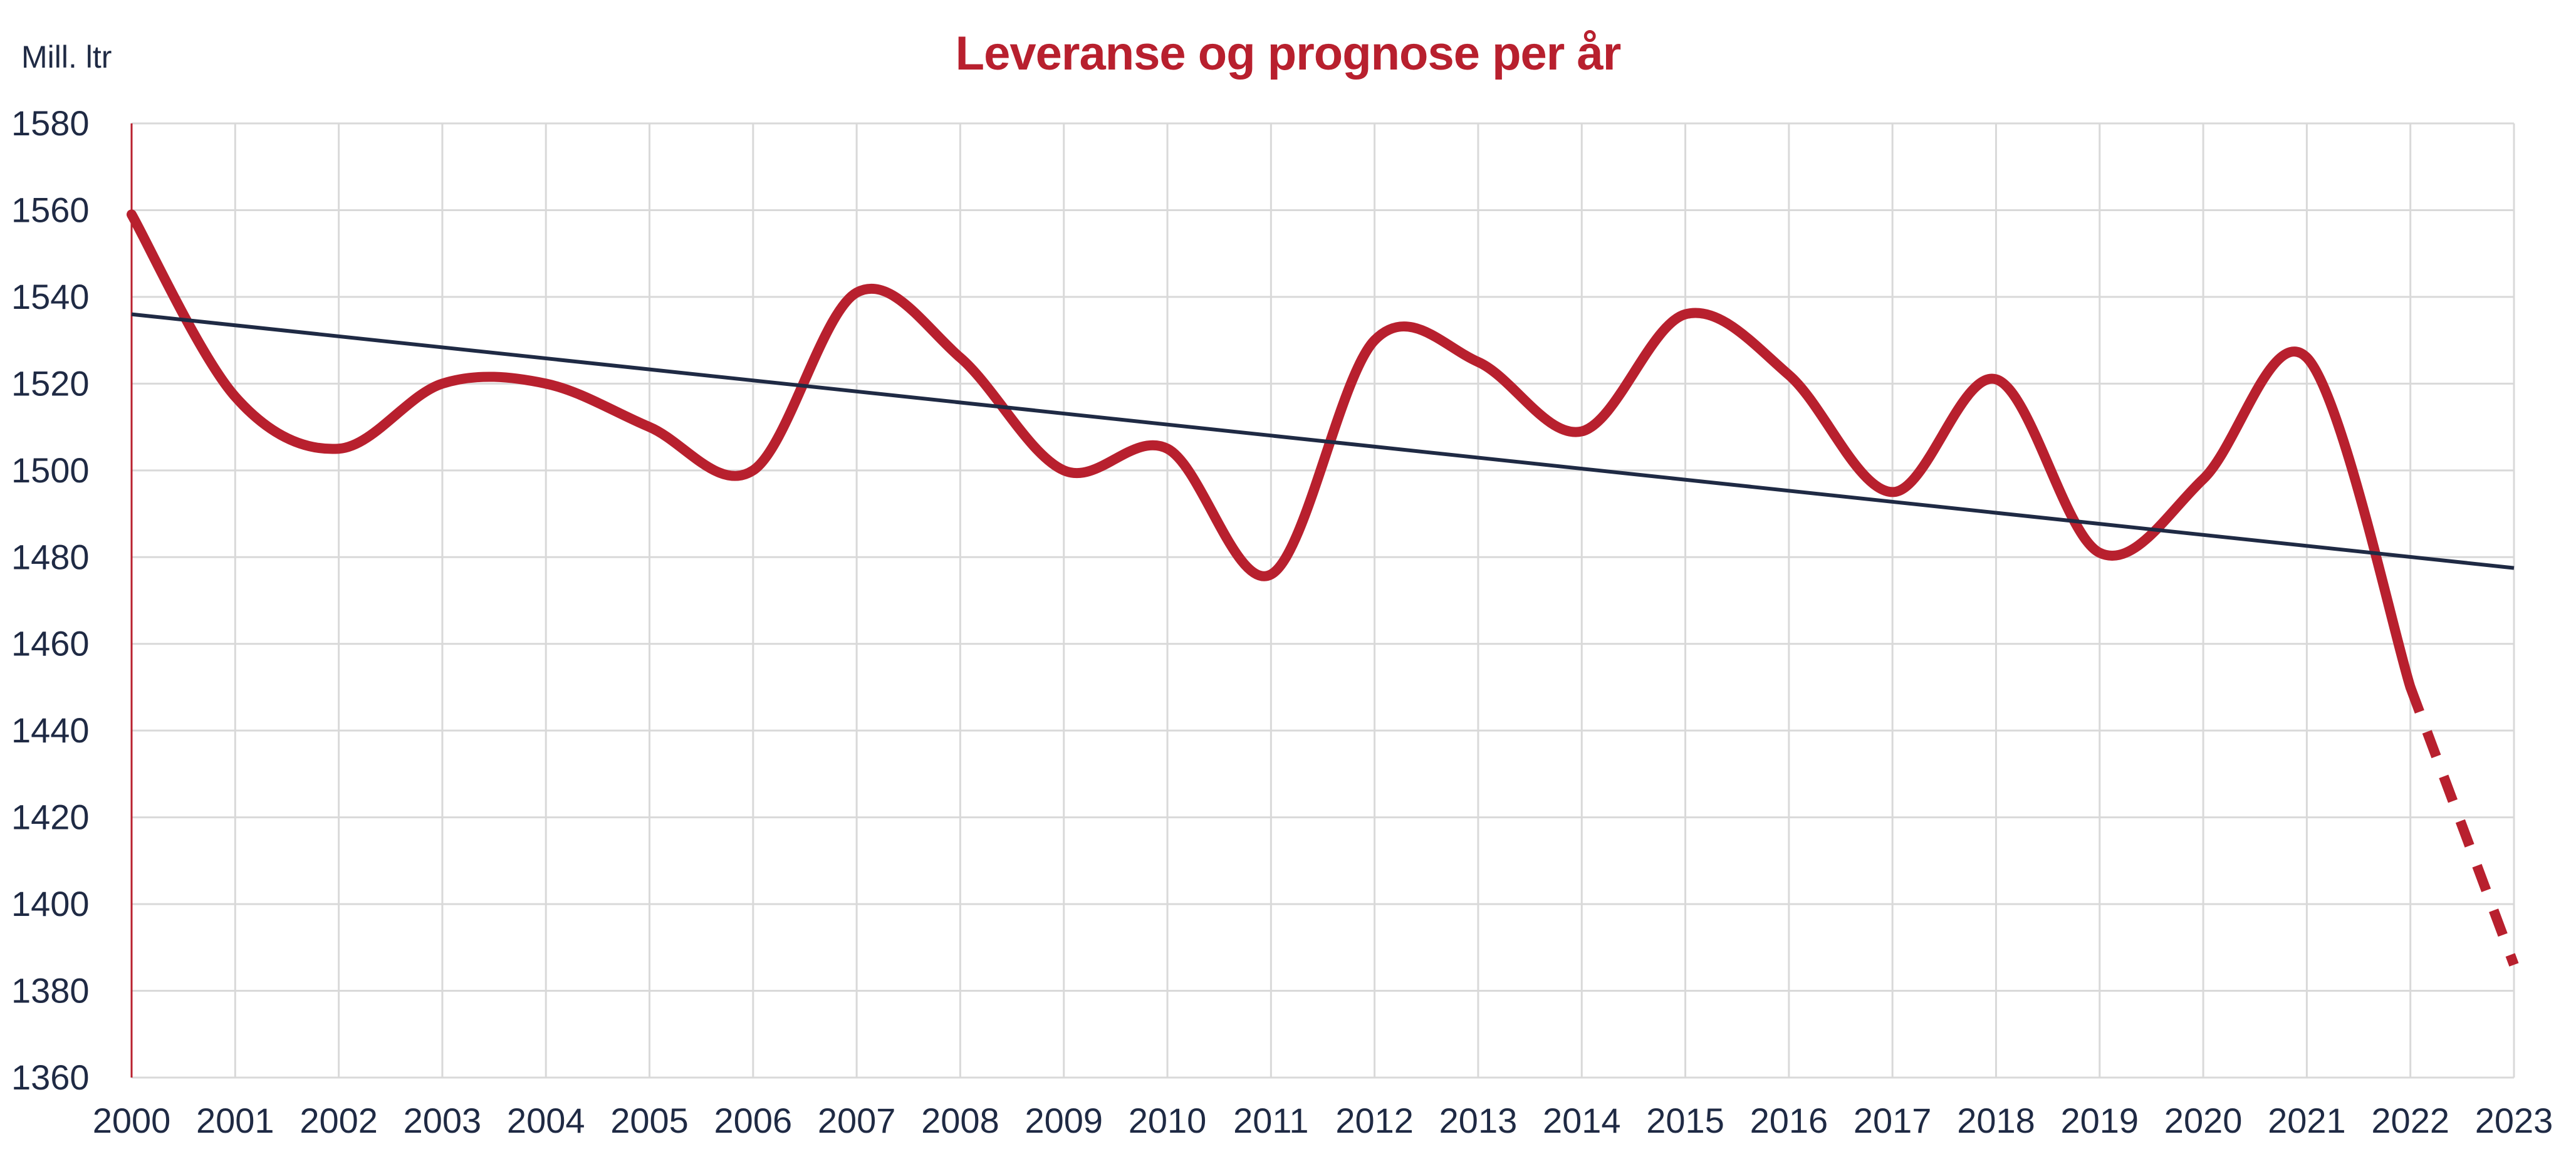 The image size is (2576, 1154). I want to click on x-tick-label: 2009, so click(1064, 1120).